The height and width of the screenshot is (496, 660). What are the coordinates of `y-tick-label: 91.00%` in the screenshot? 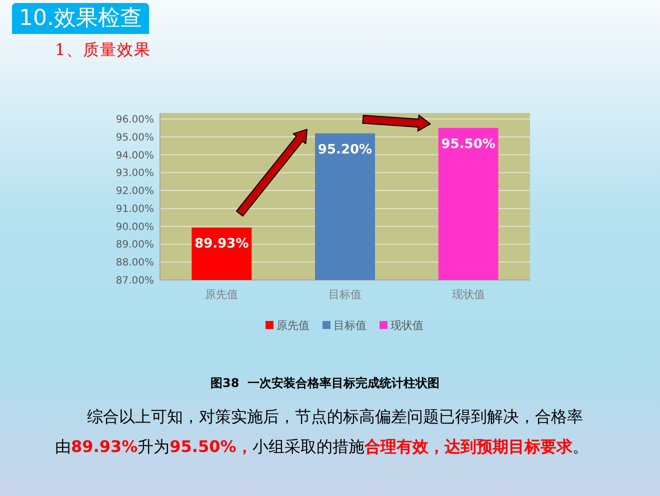 It's located at (135, 209).